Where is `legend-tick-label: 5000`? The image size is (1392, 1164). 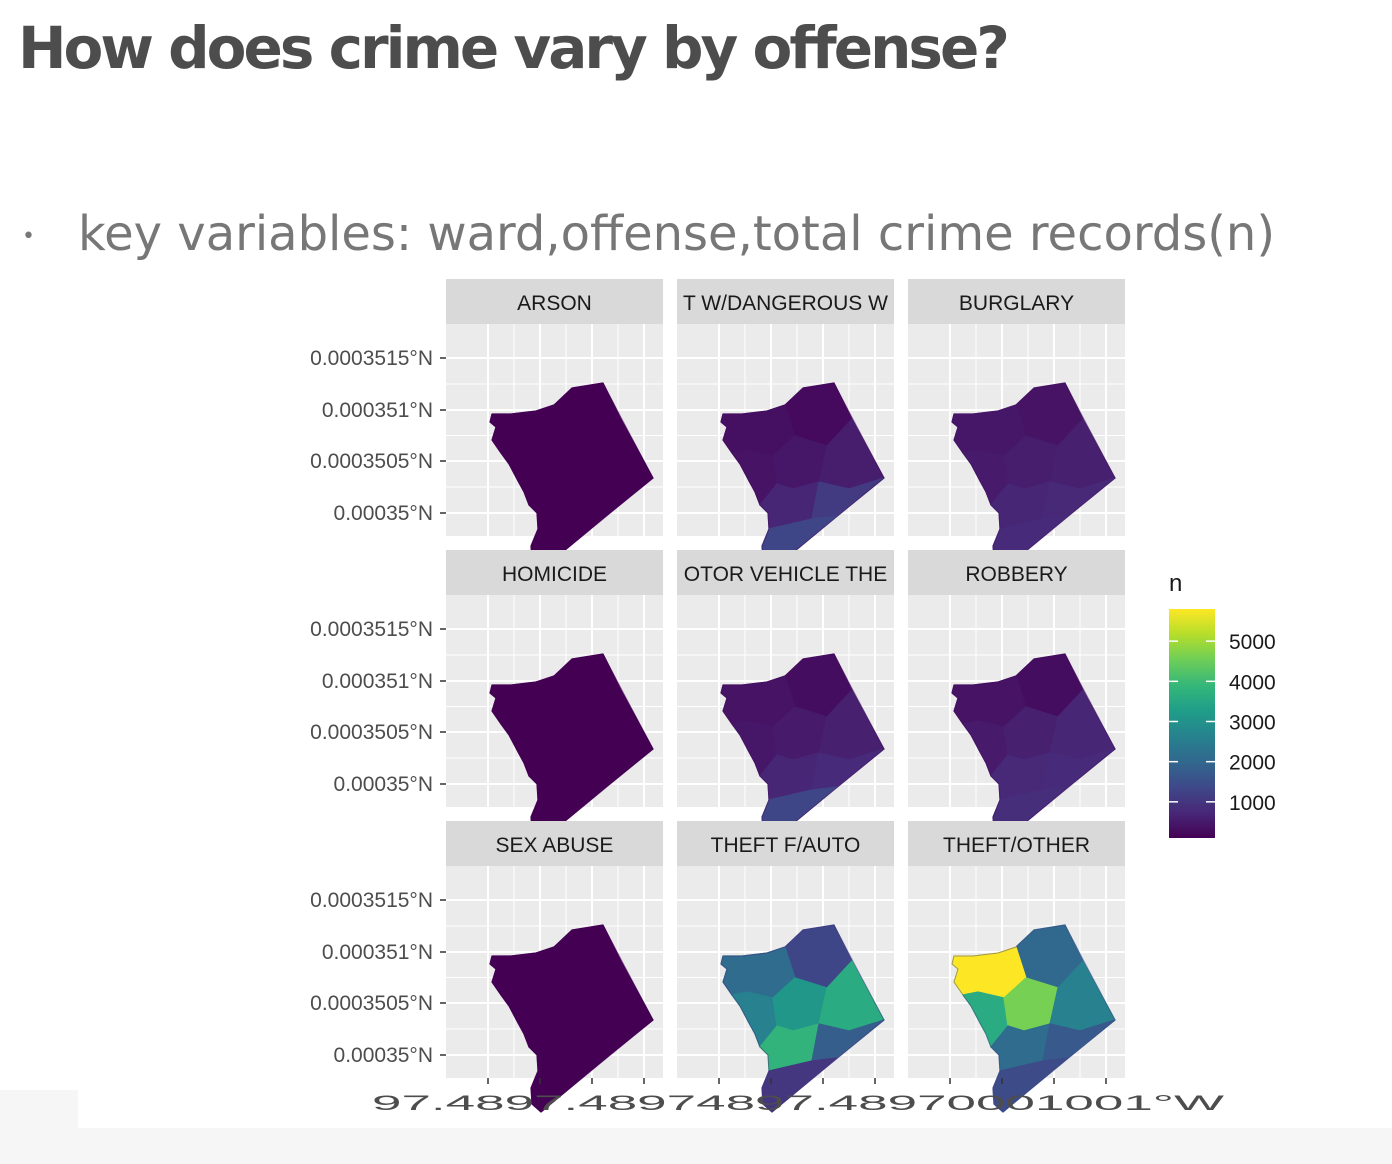
legend-tick-label: 5000 is located at coordinates (1252, 642).